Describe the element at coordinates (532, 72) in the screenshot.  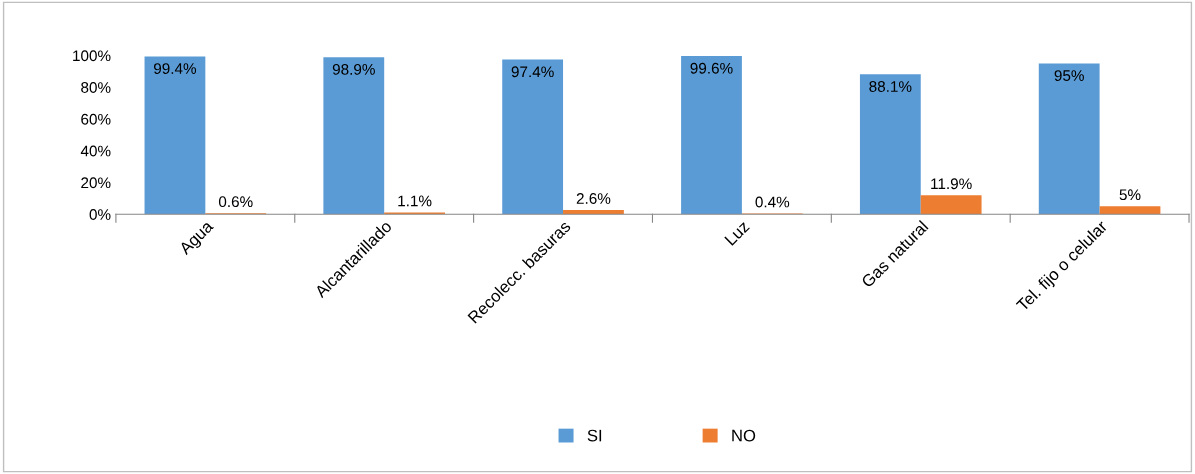
I see `data-label: 97.4%` at that location.